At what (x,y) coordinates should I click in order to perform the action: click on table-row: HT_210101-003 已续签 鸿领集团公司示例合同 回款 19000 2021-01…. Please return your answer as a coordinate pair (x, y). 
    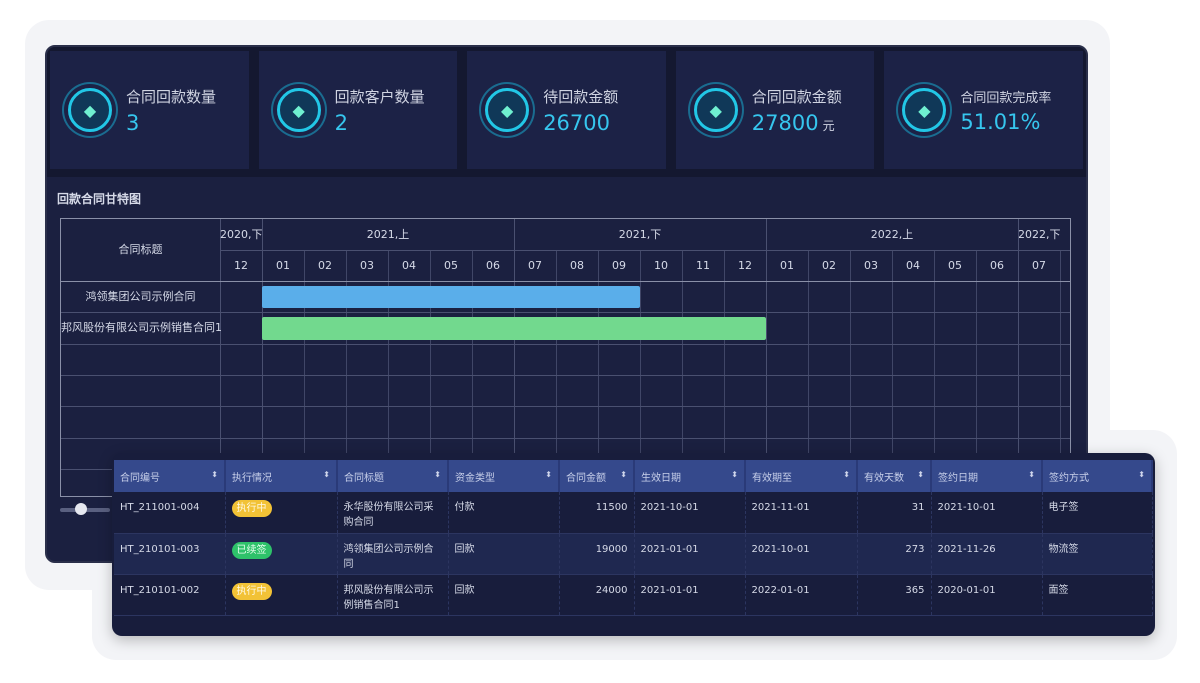
    Looking at the image, I should click on (633, 554).